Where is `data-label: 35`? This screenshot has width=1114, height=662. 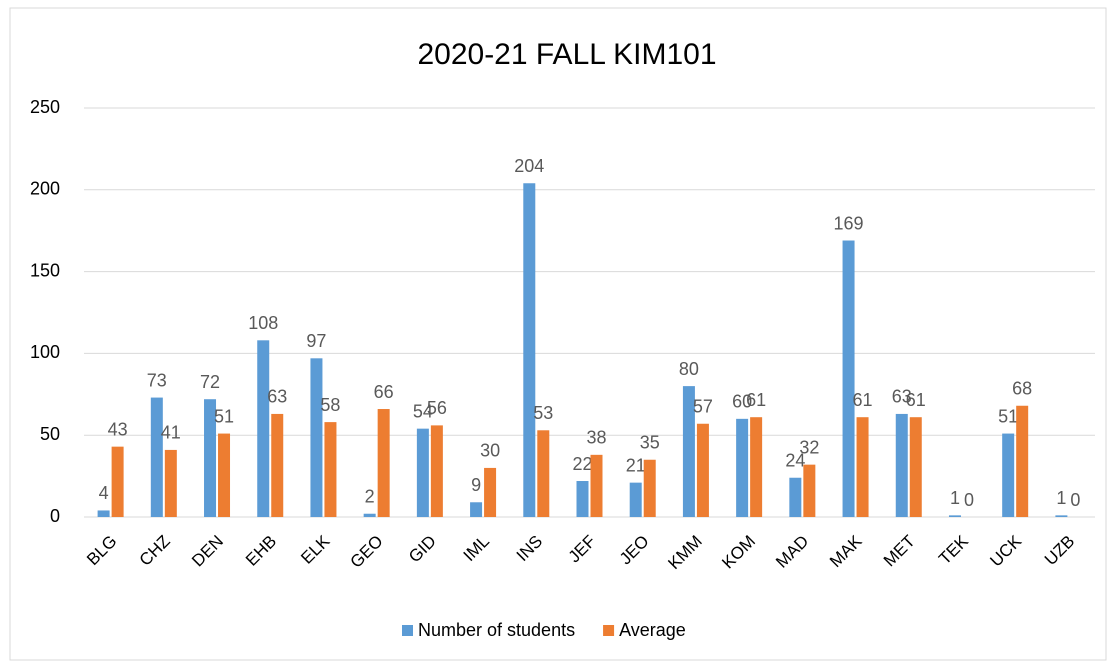 data-label: 35 is located at coordinates (650, 442).